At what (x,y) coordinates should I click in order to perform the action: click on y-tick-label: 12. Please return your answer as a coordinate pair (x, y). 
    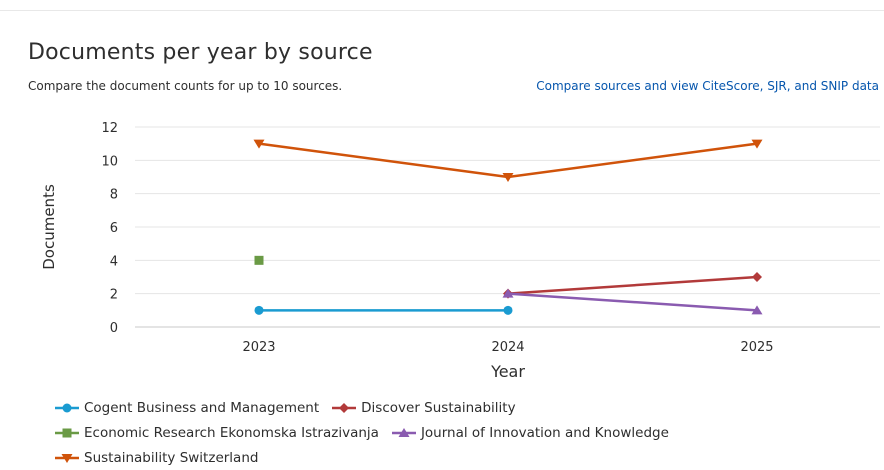
    Looking at the image, I should click on (109, 128).